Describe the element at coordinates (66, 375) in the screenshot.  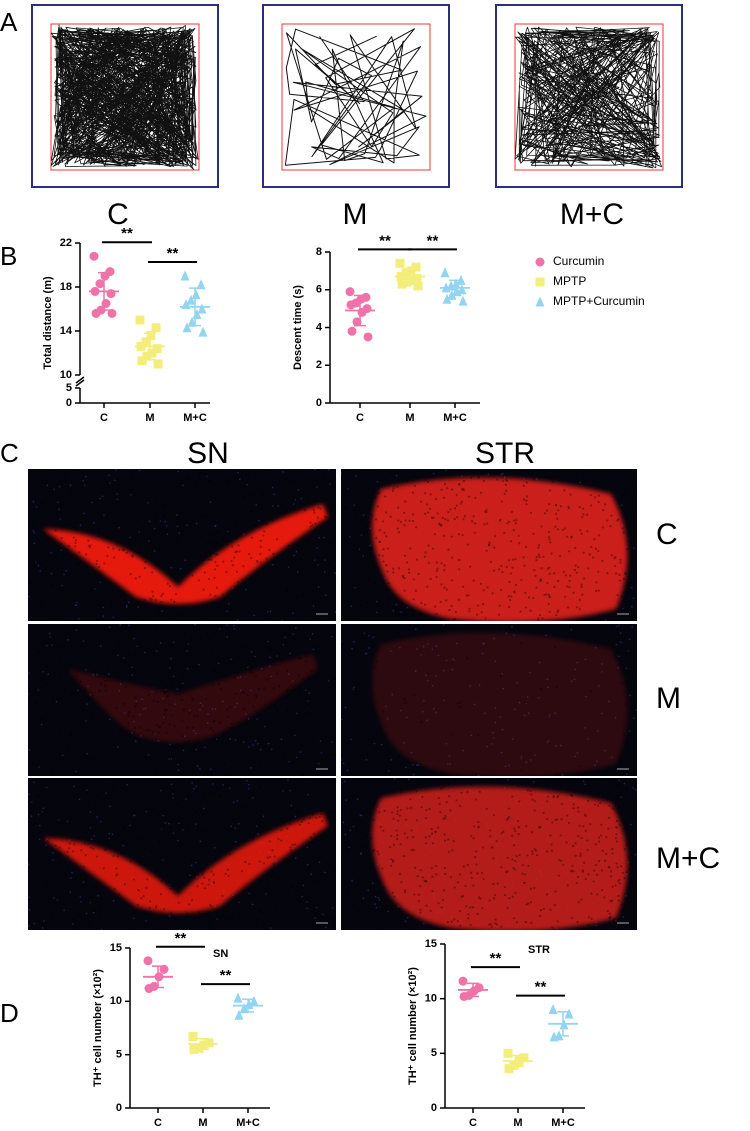
I see `y-tick-label: 10` at that location.